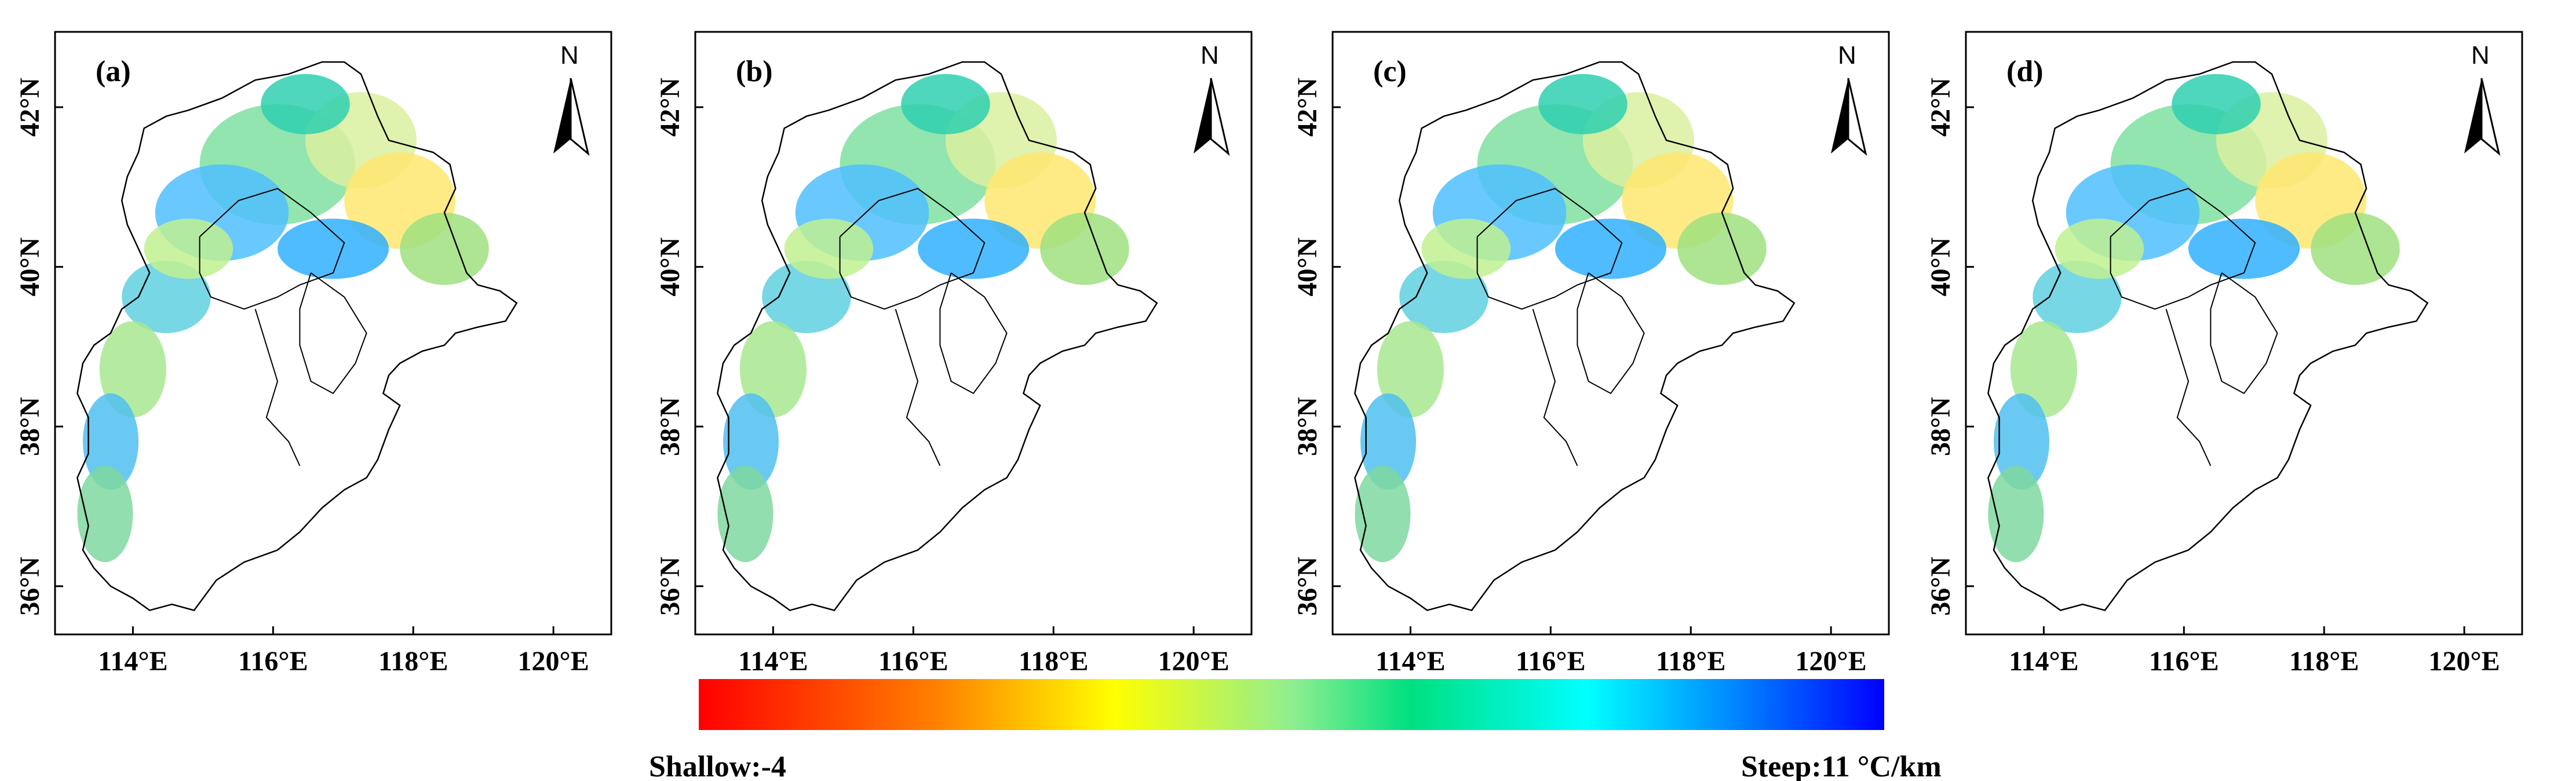  I want to click on panel-label: (d), so click(2025, 72).